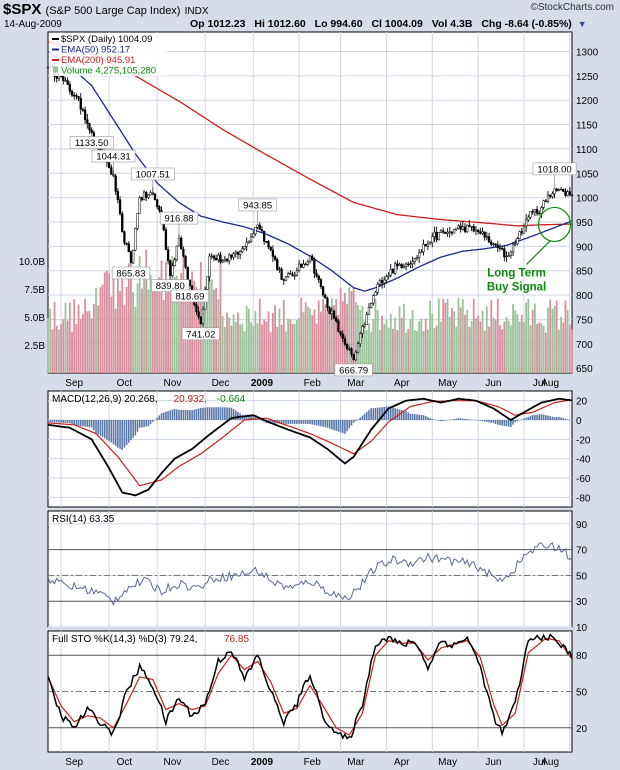  I want to click on month-label-bottom-Oct: Oct, so click(125, 762).